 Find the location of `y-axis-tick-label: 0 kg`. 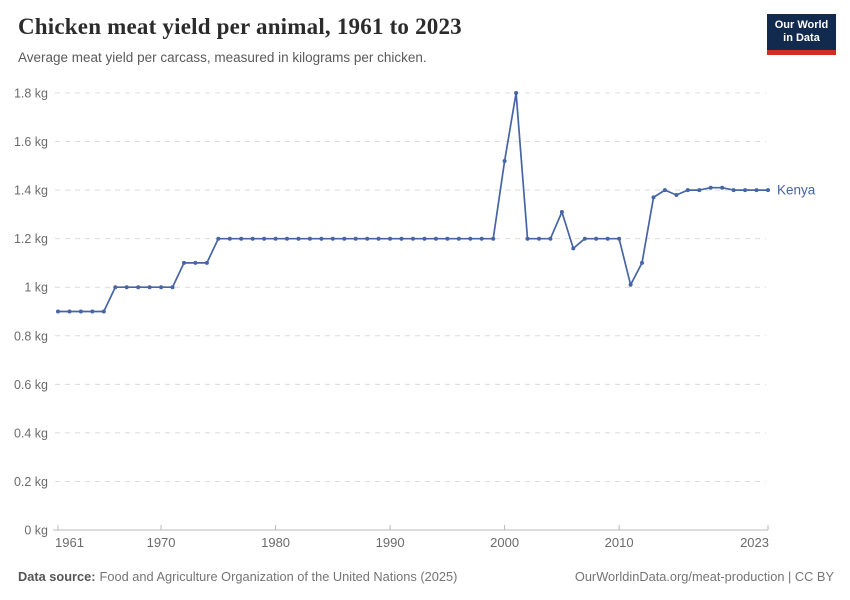

y-axis-tick-label: 0 kg is located at coordinates (36, 531).